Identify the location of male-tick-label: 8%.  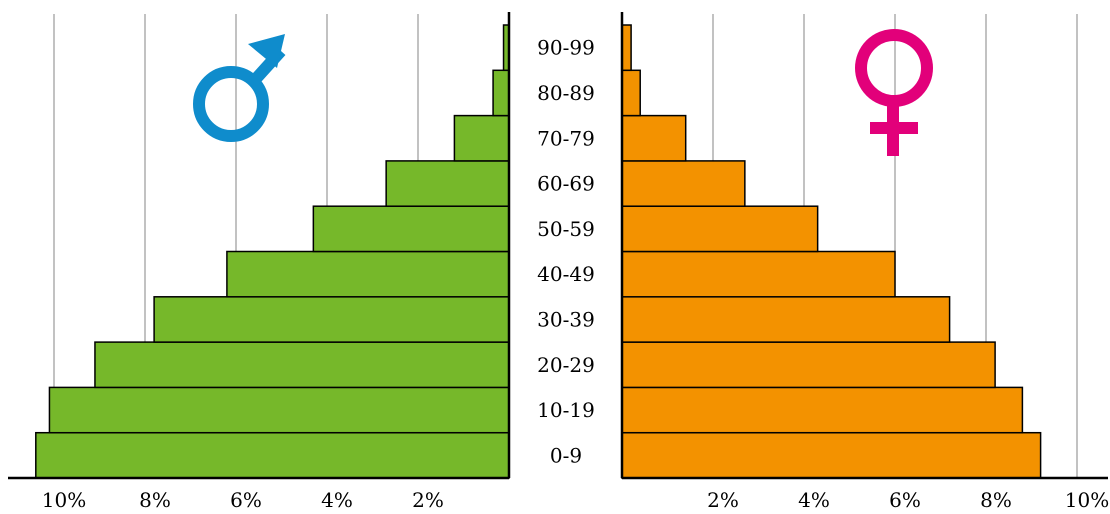
(155, 500).